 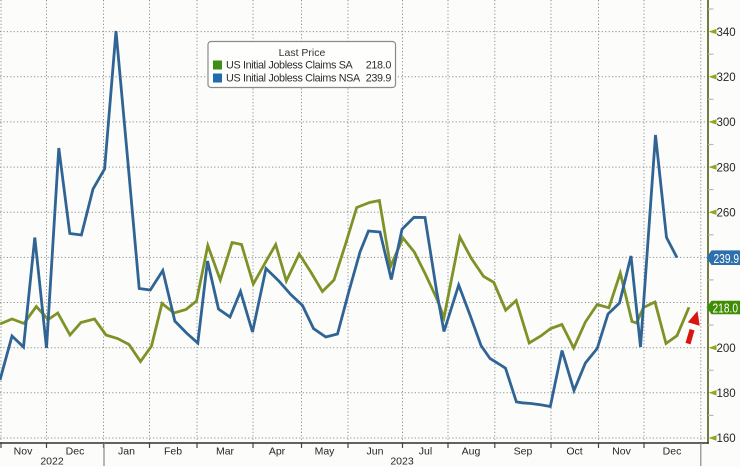 What do you see at coordinates (290, 66) in the screenshot?
I see `svg-text: US Initial Jobless Claims SA` at bounding box center [290, 66].